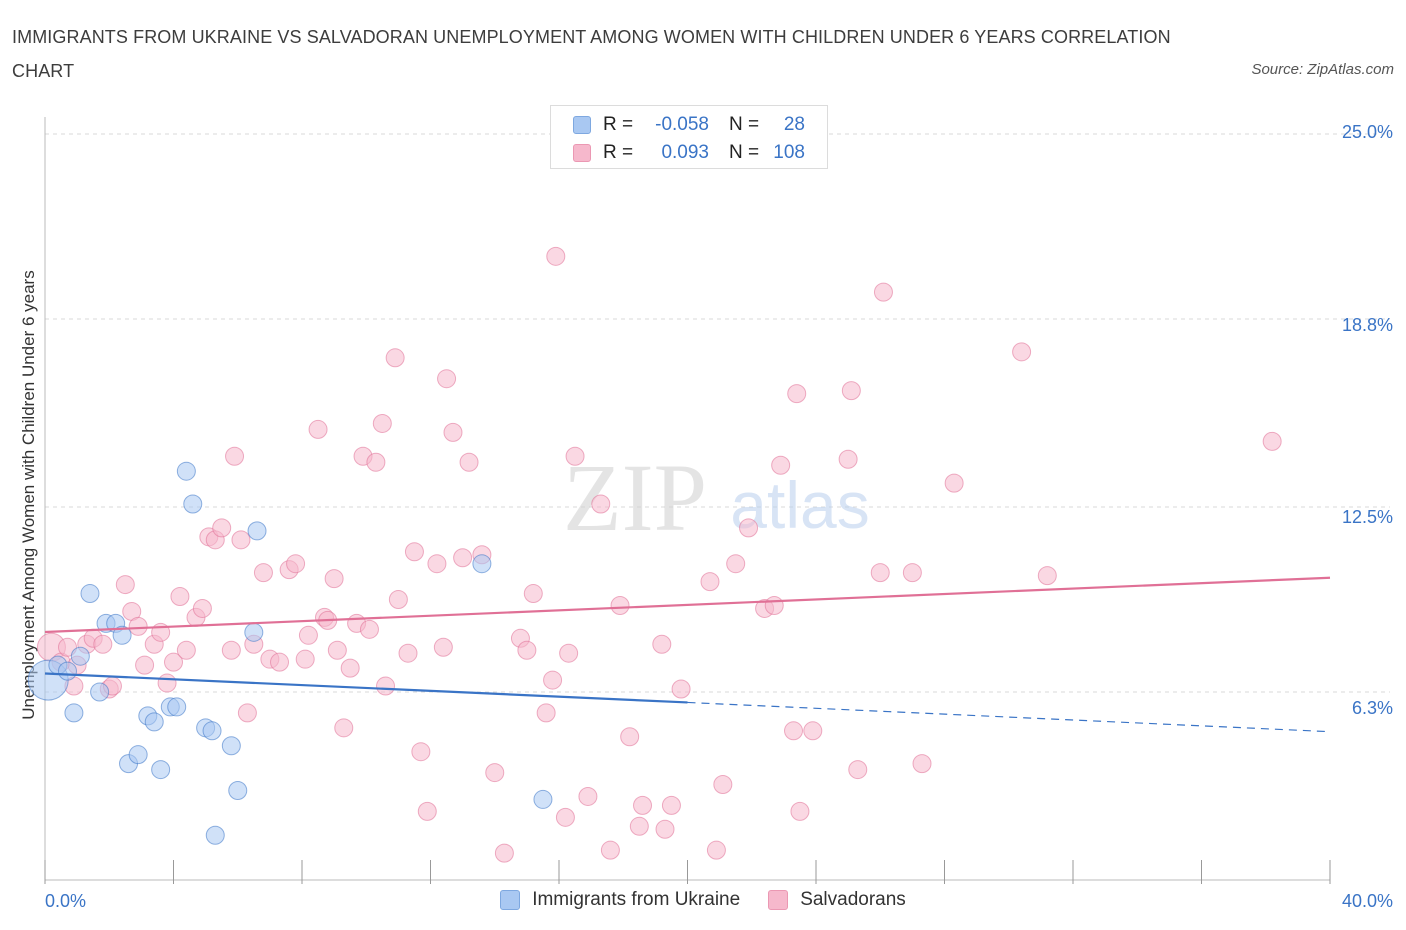 This screenshot has height=930, width=1406. Describe the element at coordinates (635, 497) in the screenshot. I see `watermark-zip: ZIP` at that location.